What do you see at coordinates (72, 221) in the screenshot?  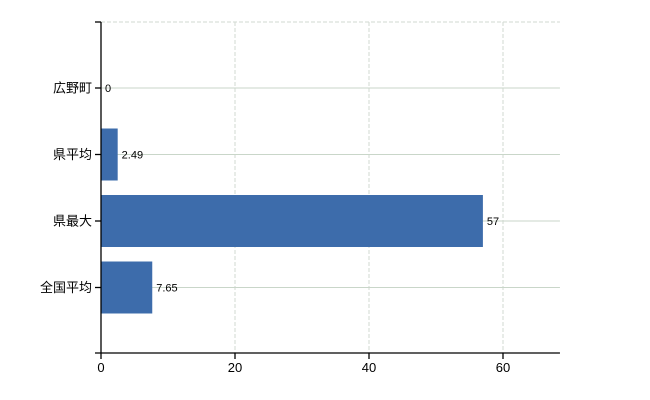 I see `category-label: 県最大` at bounding box center [72, 221].